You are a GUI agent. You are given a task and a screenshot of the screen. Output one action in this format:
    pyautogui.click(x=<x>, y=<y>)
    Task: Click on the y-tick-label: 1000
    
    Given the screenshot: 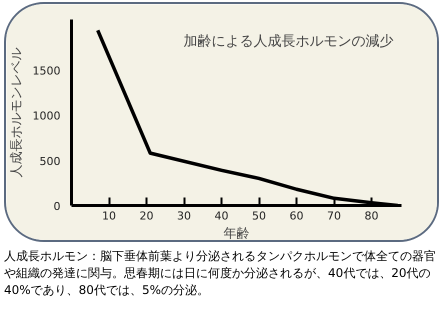 What is the action you would take?
    pyautogui.click(x=46, y=116)
    